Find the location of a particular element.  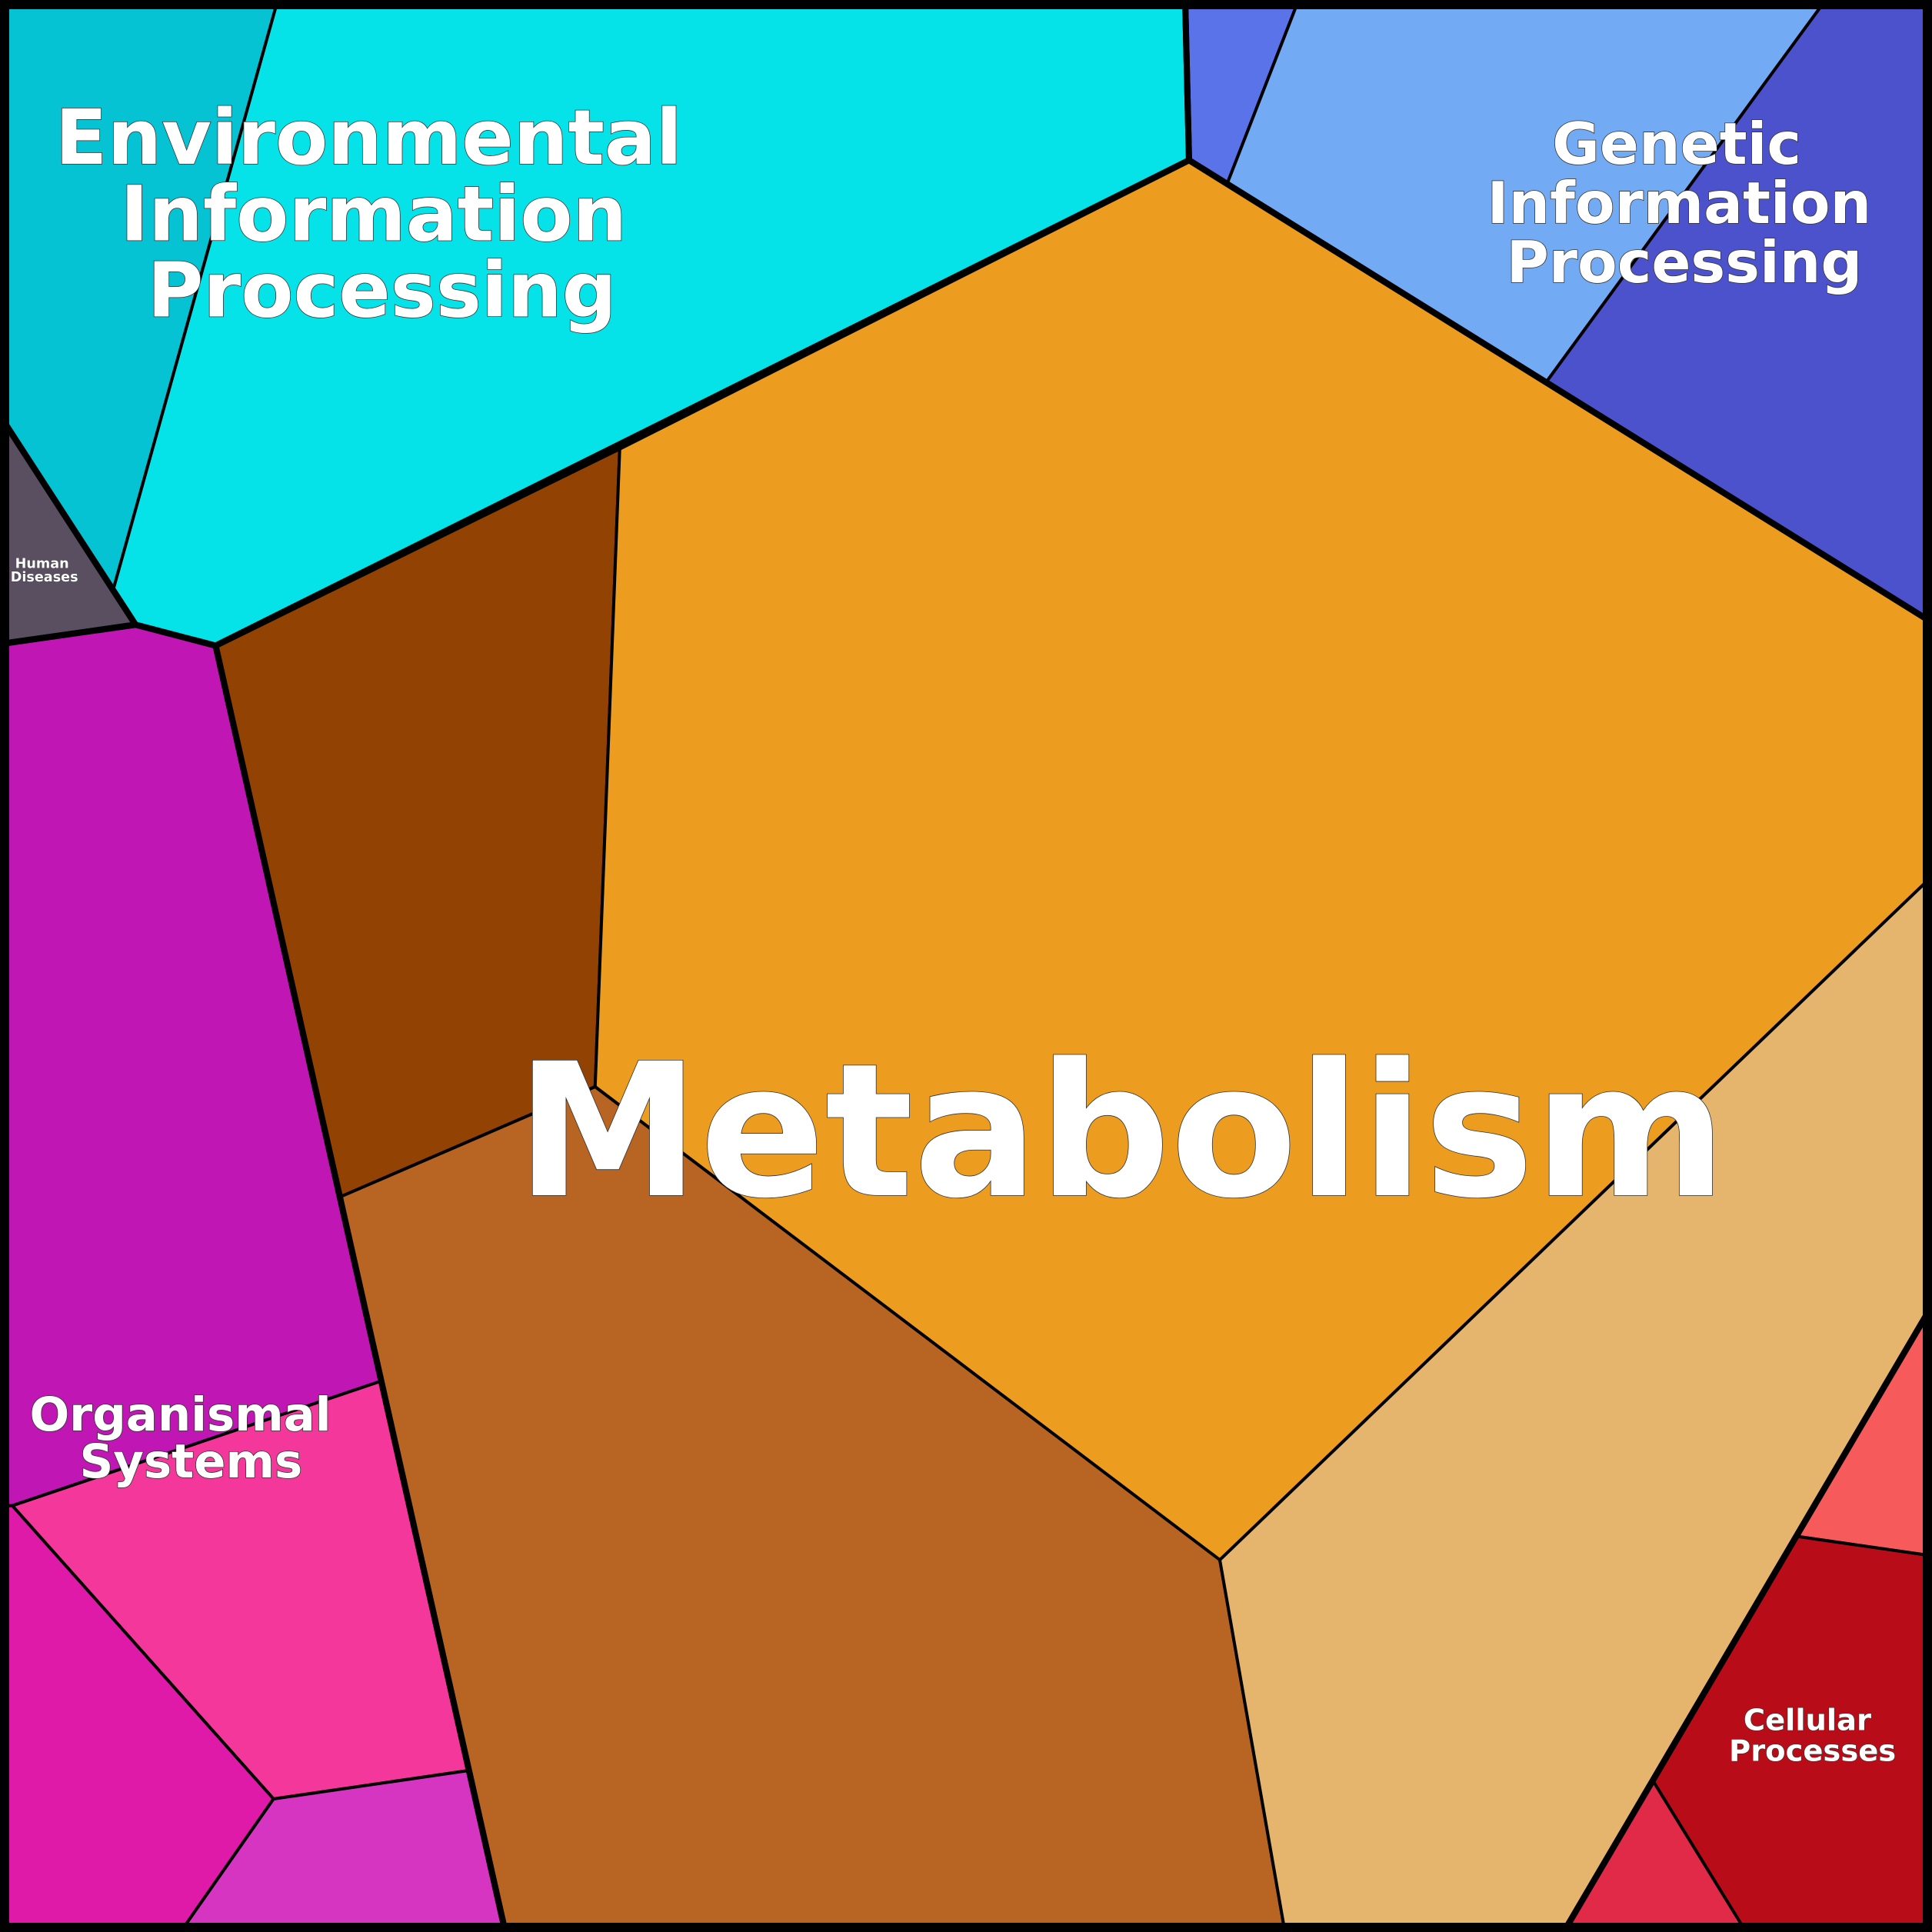

region-label: Cellular Processes is located at coordinates (1812, 1735).